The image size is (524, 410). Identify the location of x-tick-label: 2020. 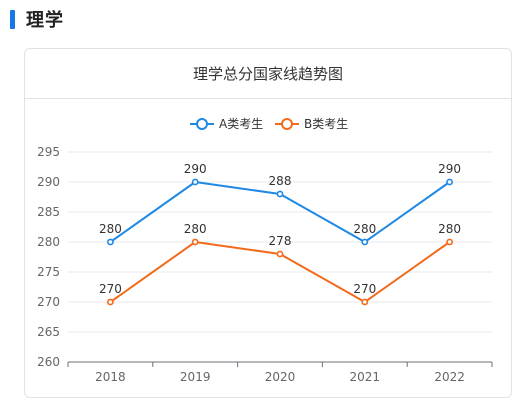
(280, 377).